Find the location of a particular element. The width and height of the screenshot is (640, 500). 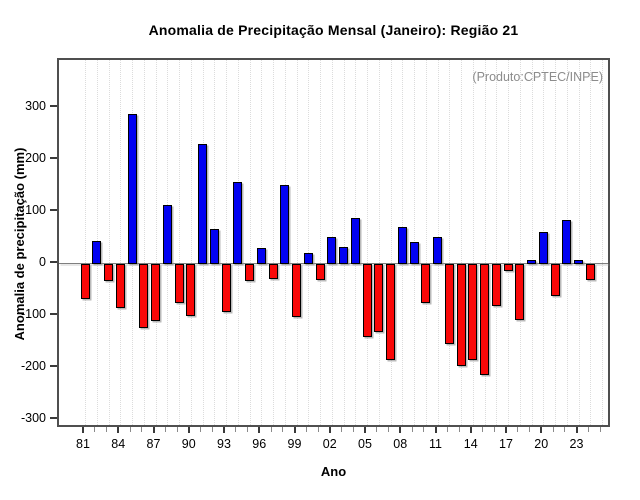

x-tick-label: 87 is located at coordinates (153, 444).